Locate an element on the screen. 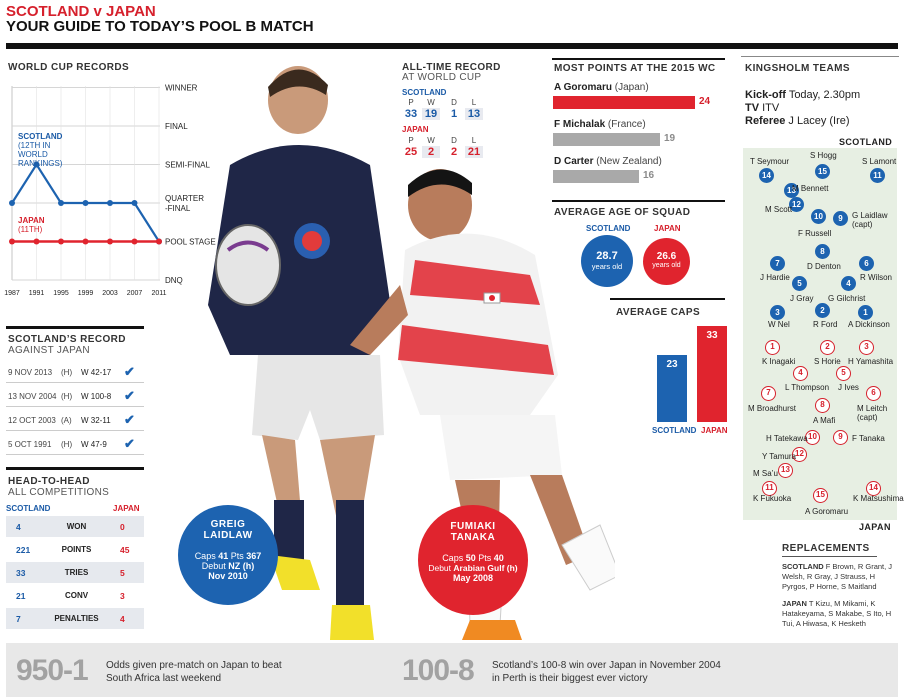 The width and height of the screenshot is (904, 697). laidlaw-debut: Debut NZ (h) is located at coordinates (228, 566).